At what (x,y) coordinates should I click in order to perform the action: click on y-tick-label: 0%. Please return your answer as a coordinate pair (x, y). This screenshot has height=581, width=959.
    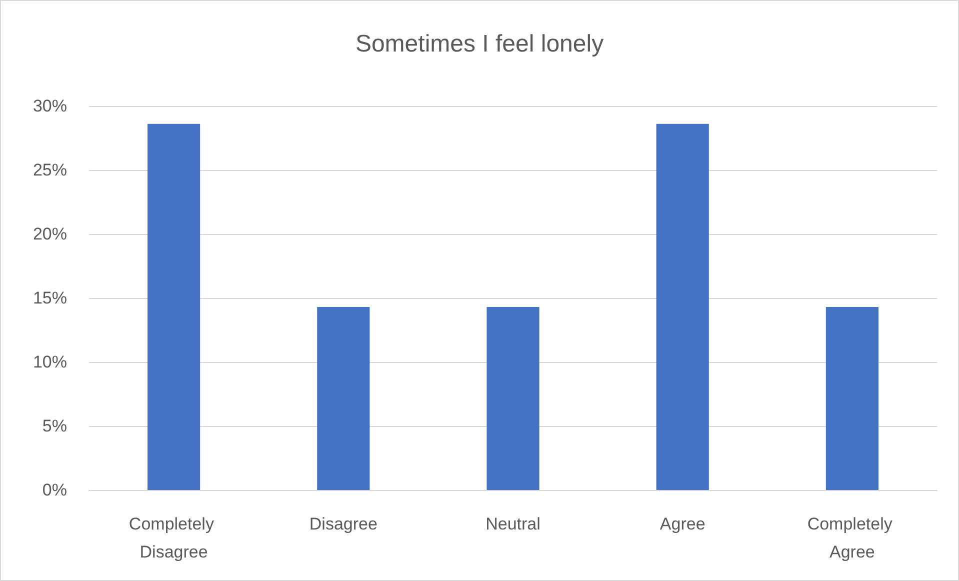
    Looking at the image, I should click on (54, 490).